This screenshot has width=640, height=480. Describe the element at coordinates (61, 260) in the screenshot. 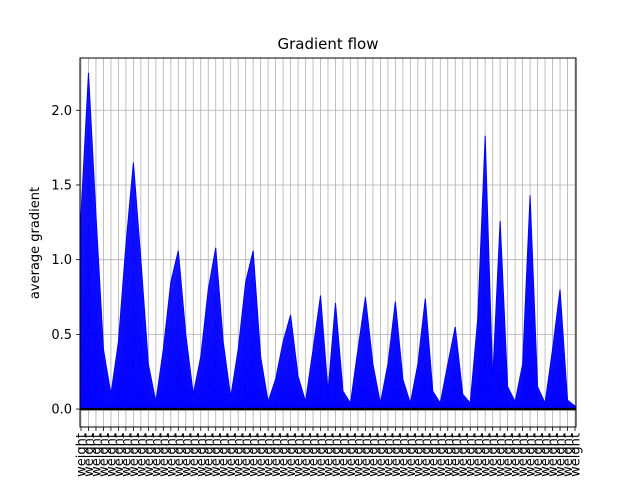

I see `y-tick-label: 1.0` at that location.